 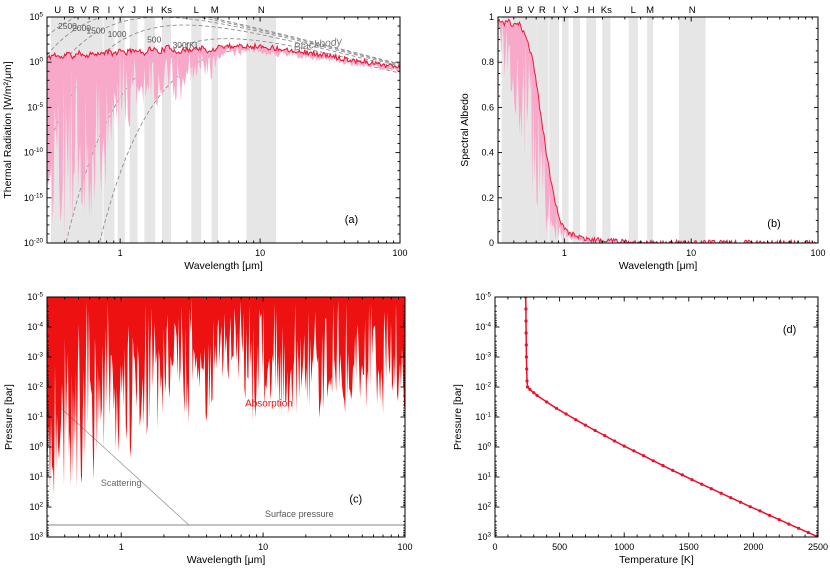 What do you see at coordinates (196, 130) in the screenshot?
I see `photometric-band-L` at bounding box center [196, 130].